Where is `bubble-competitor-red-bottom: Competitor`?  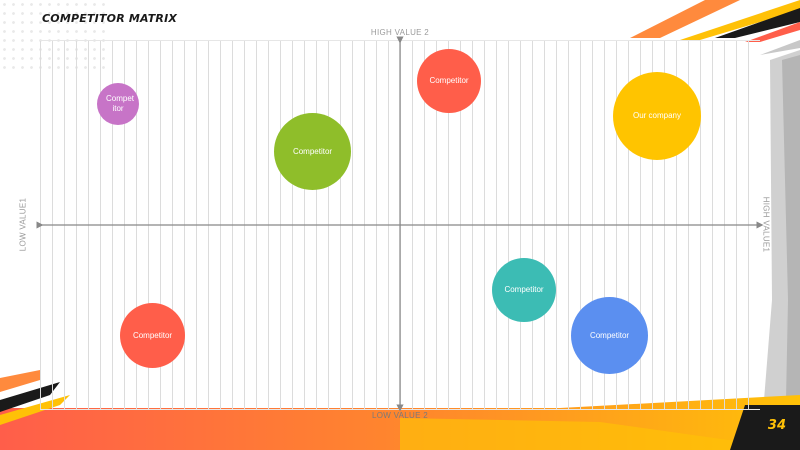 bubble-competitor-red-bottom: Competitor is located at coordinates (152, 335).